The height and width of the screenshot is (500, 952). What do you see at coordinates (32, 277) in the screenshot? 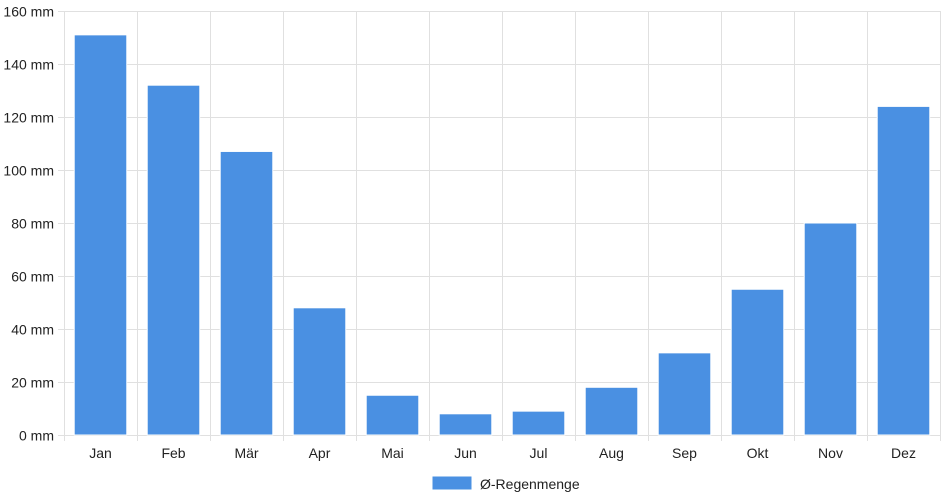
I see `y-tick-label: 60 mm` at bounding box center [32, 277].